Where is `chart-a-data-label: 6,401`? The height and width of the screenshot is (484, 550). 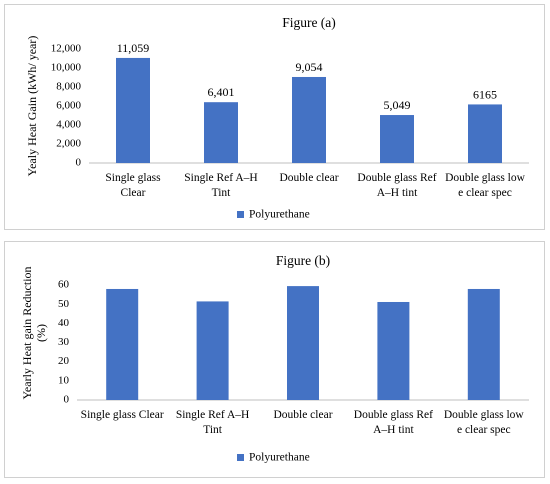 chart-a-data-label: 6,401 is located at coordinates (221, 92).